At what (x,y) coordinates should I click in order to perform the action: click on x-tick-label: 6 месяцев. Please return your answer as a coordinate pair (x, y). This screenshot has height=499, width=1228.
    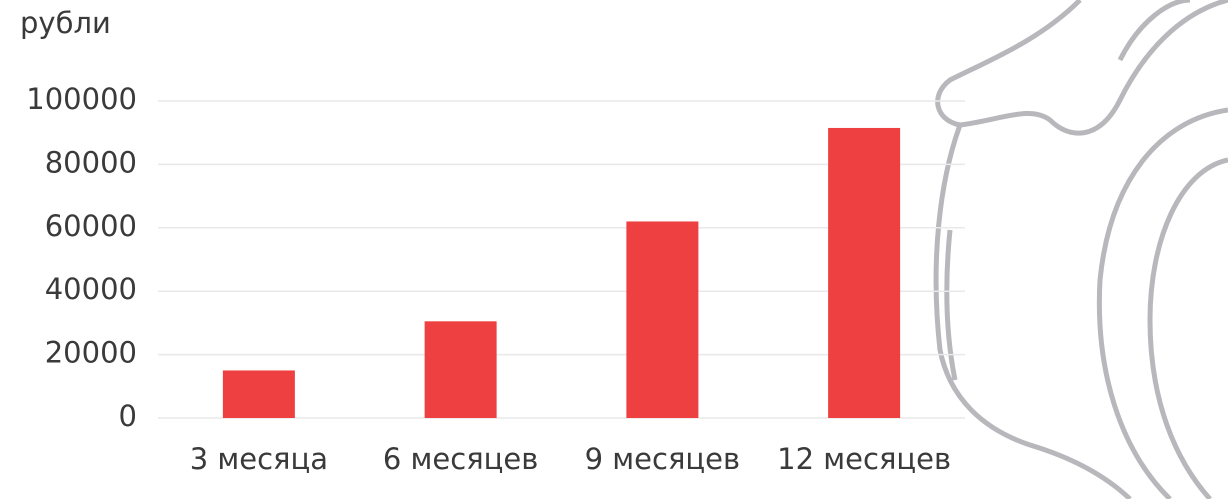
    Looking at the image, I should click on (460, 459).